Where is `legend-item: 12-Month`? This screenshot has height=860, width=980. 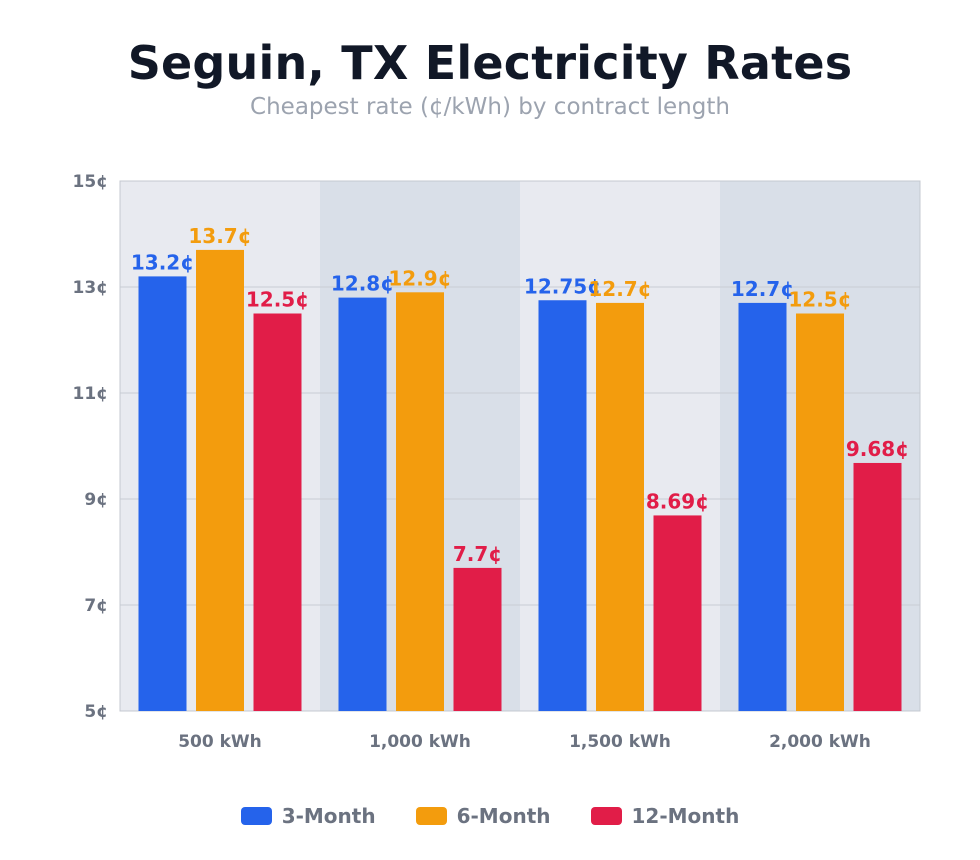
legend-item: 12-Month is located at coordinates (665, 816).